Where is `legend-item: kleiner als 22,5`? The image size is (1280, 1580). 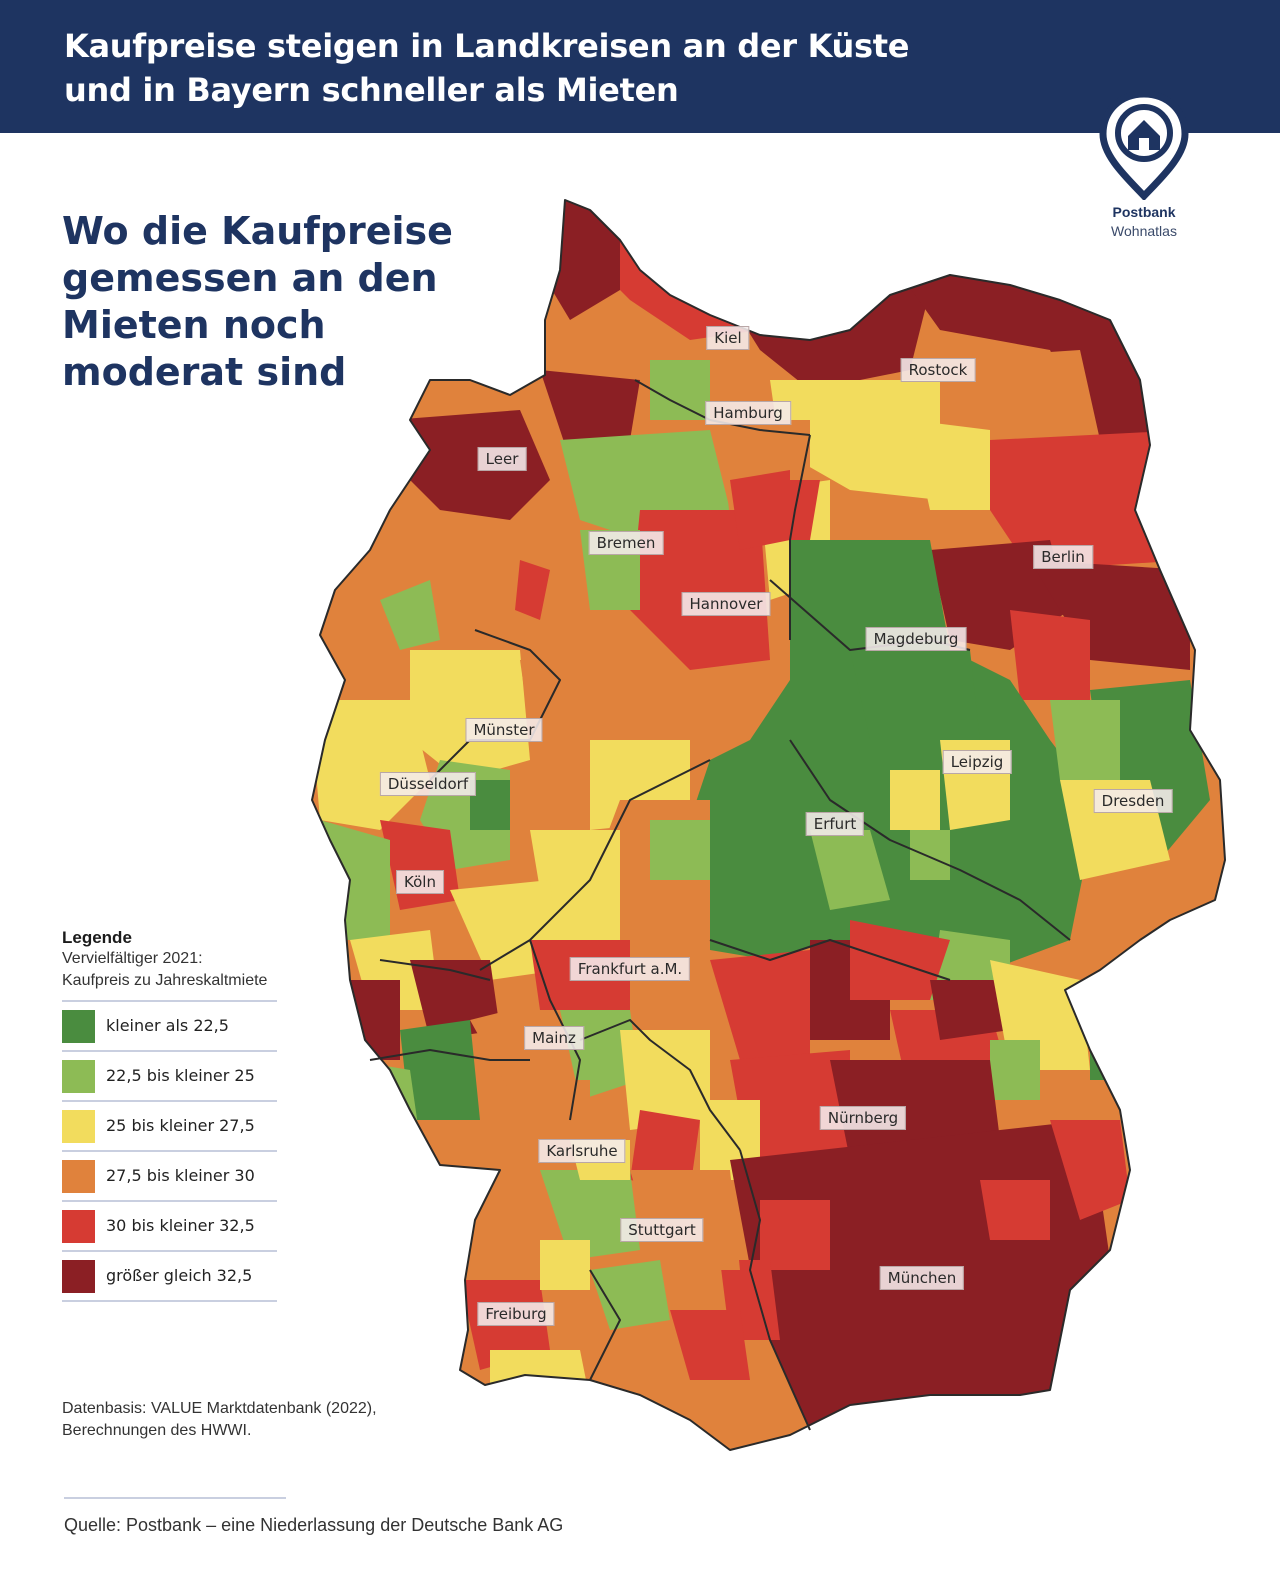
legend-item: kleiner als 22,5 is located at coordinates (169, 1027).